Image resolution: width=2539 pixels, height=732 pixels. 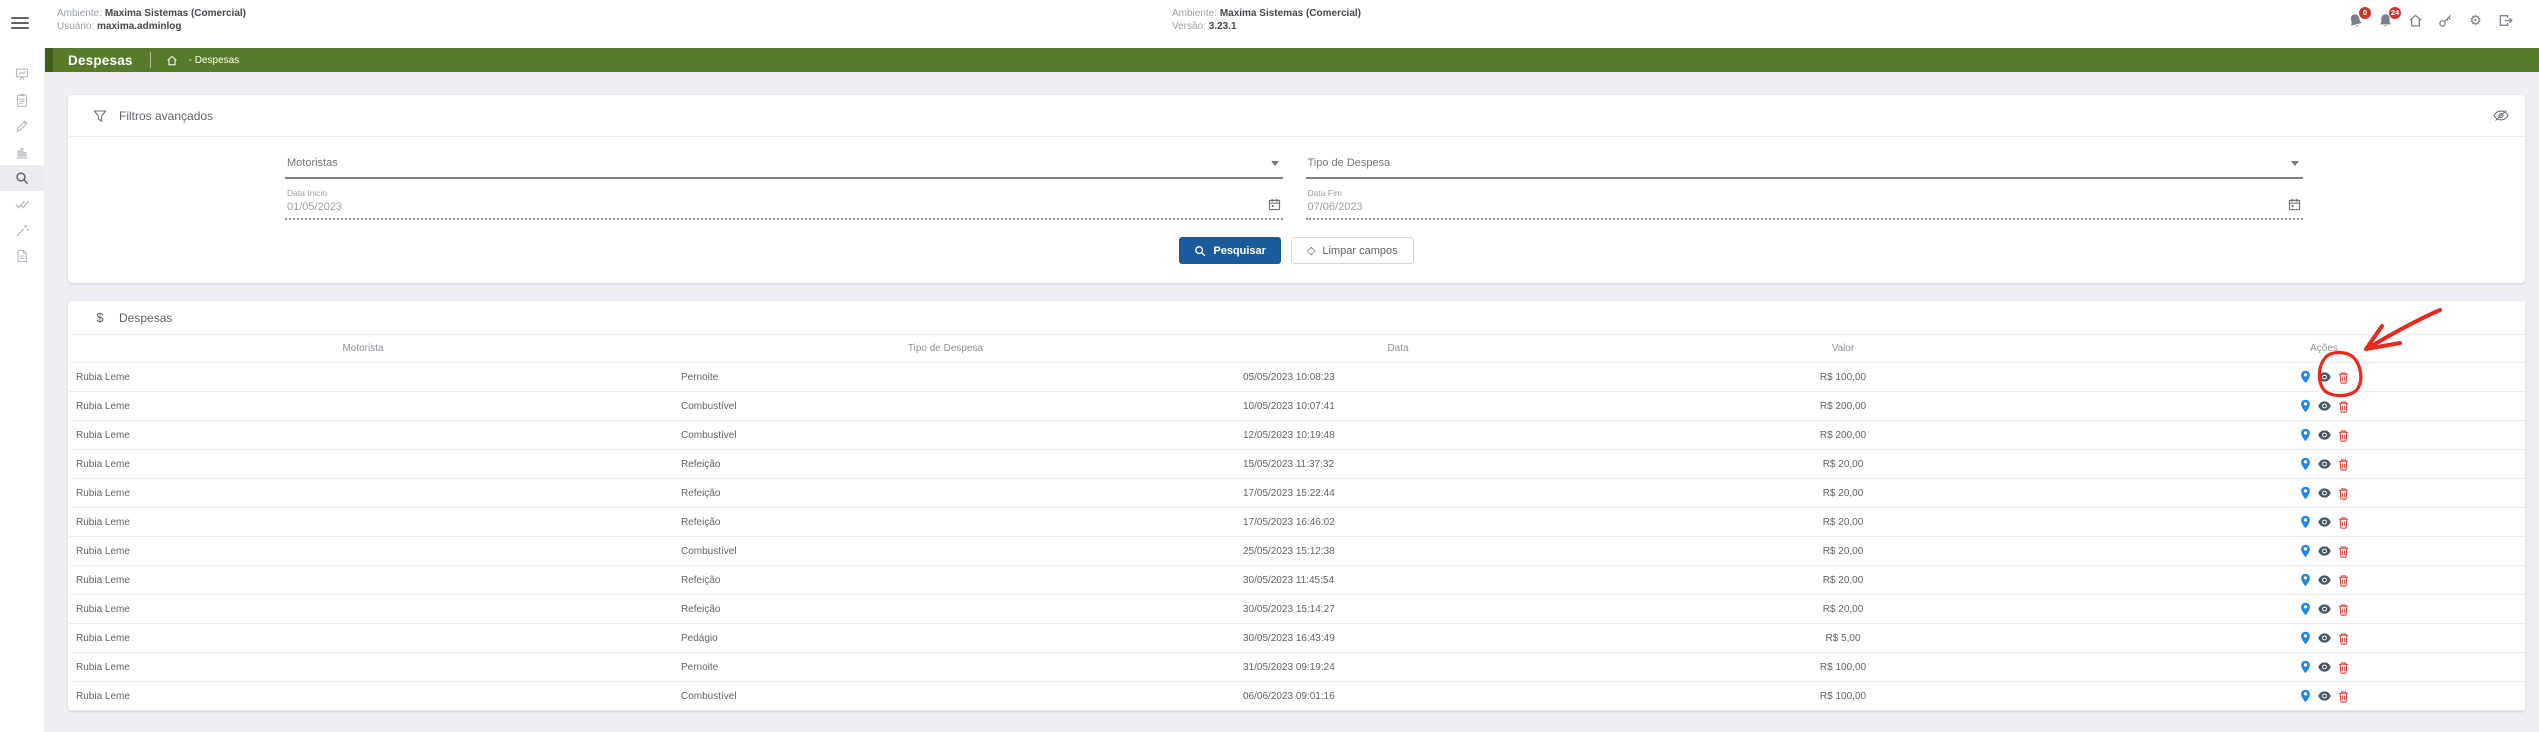 What do you see at coordinates (1230, 250) in the screenshot?
I see `pesquisar-button: Pesquisar` at bounding box center [1230, 250].